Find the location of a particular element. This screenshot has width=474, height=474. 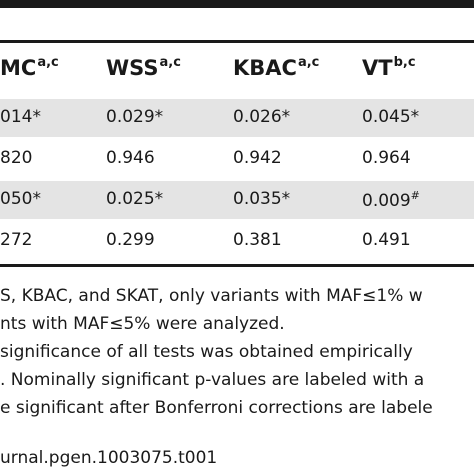

cell-mc: 014* is located at coordinates (20, 117).